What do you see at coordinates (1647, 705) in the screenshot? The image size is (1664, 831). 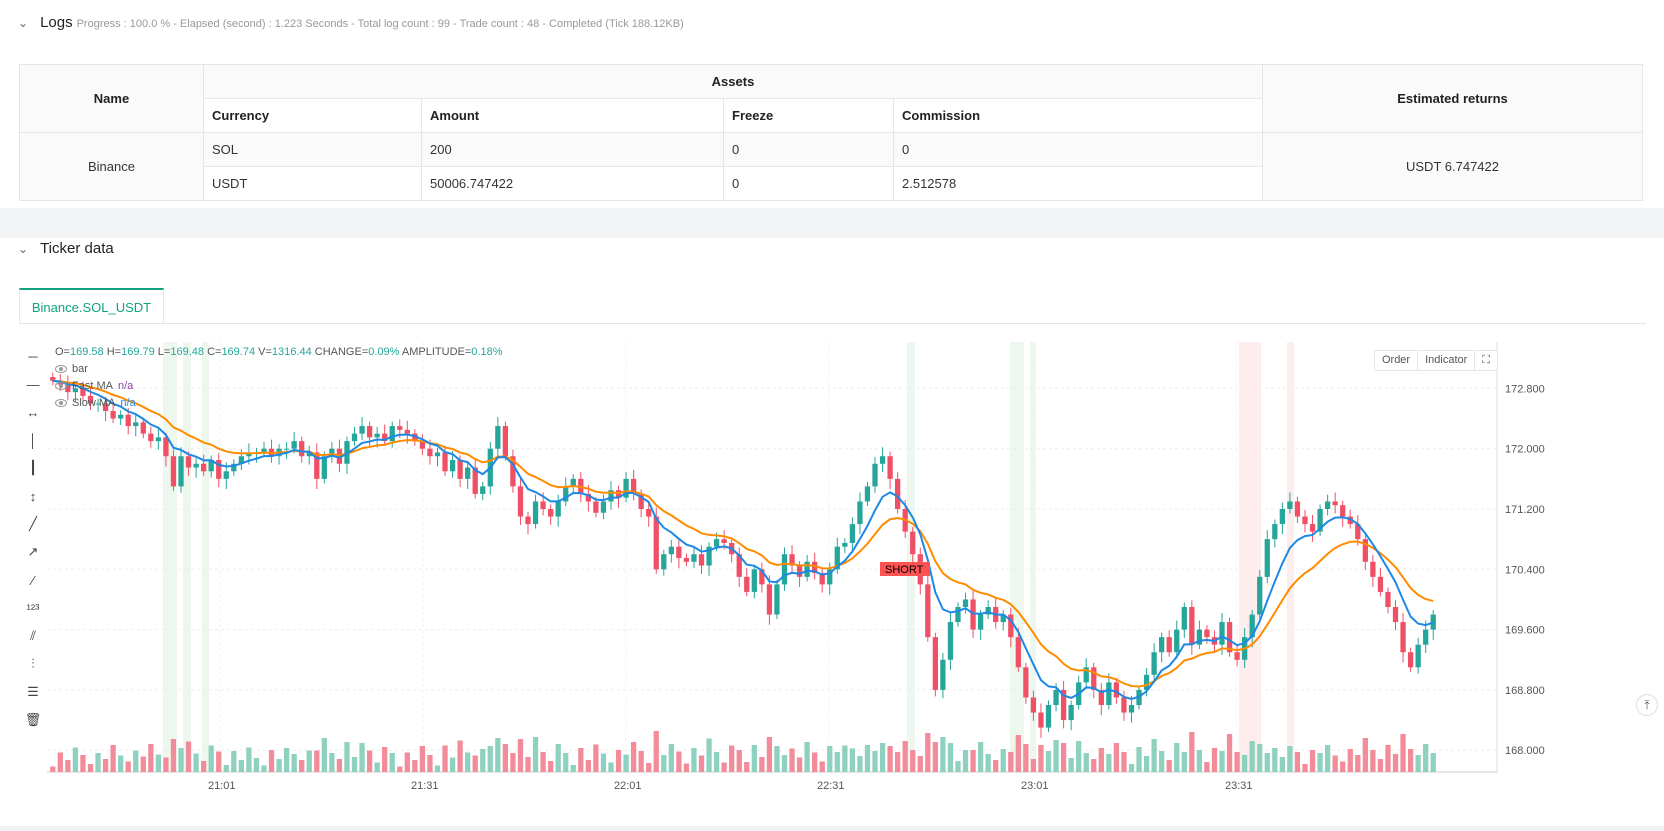 I see `scroll-to-top-button: ⤒` at bounding box center [1647, 705].